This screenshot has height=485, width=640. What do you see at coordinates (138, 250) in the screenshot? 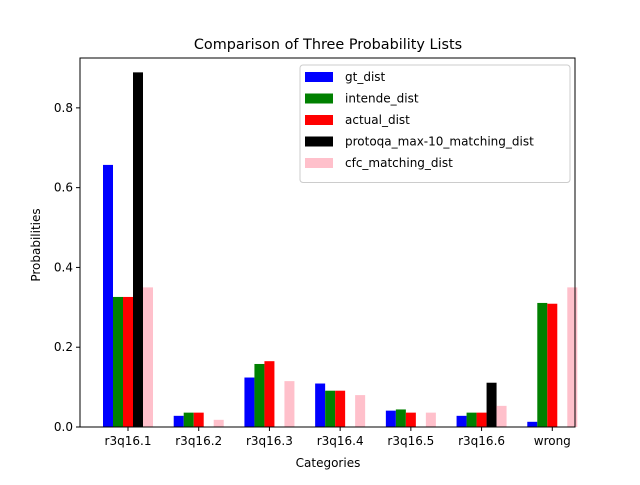
I see `bar-protoqa_max-10_matching_dist-r3q16.1` at bounding box center [138, 250].